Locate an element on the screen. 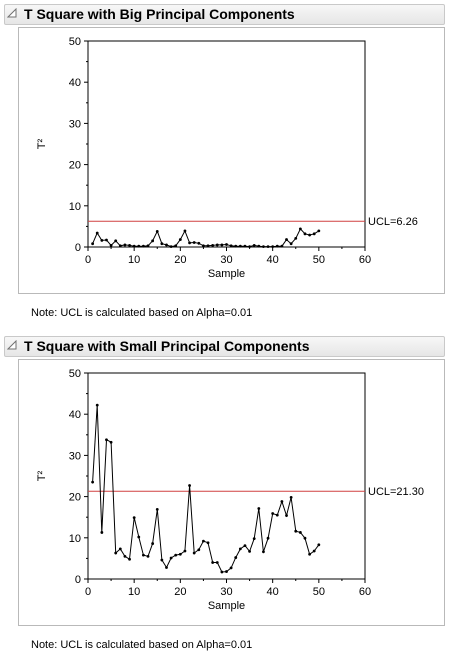 Image resolution: width=464 pixels, height=659 pixels. series-line is located at coordinates (206, 489).